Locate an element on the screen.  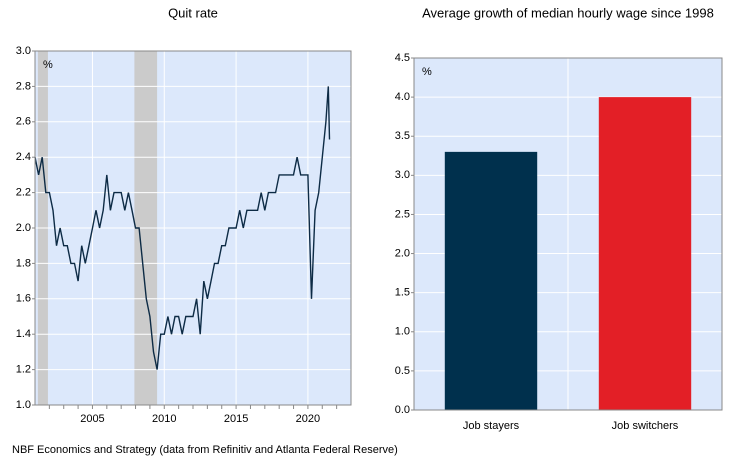
y-tick-label: 2.4 is located at coordinates (23, 157).